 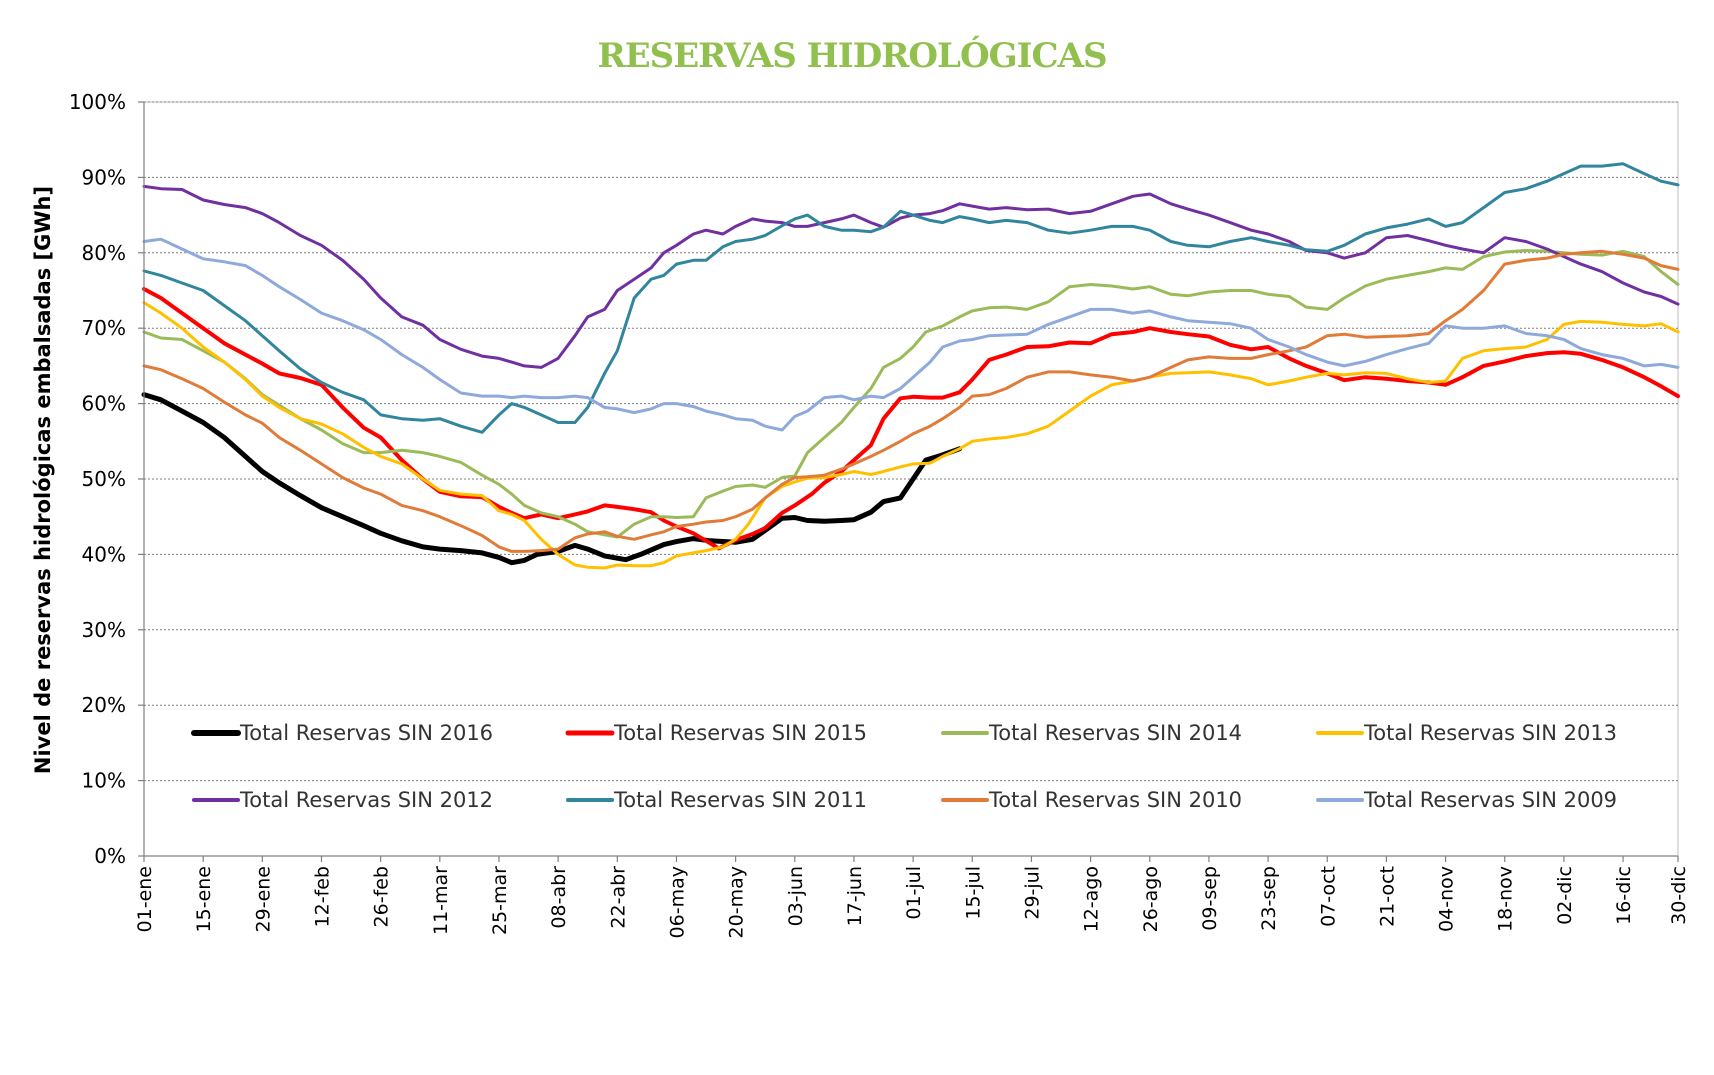 What do you see at coordinates (1115, 800) in the screenshot?
I see `legend-label-7: Total Reservas SIN 2010` at bounding box center [1115, 800].